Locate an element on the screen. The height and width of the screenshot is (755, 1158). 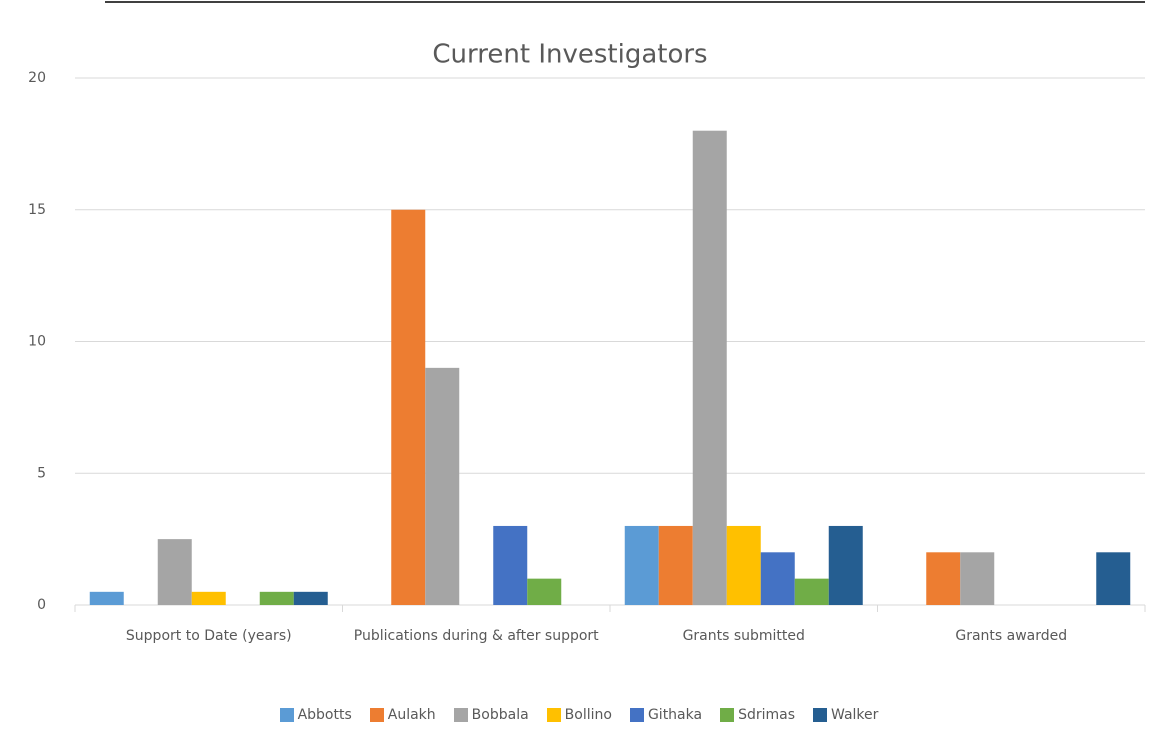
legend-label: Aulakh is located at coordinates (411, 715).